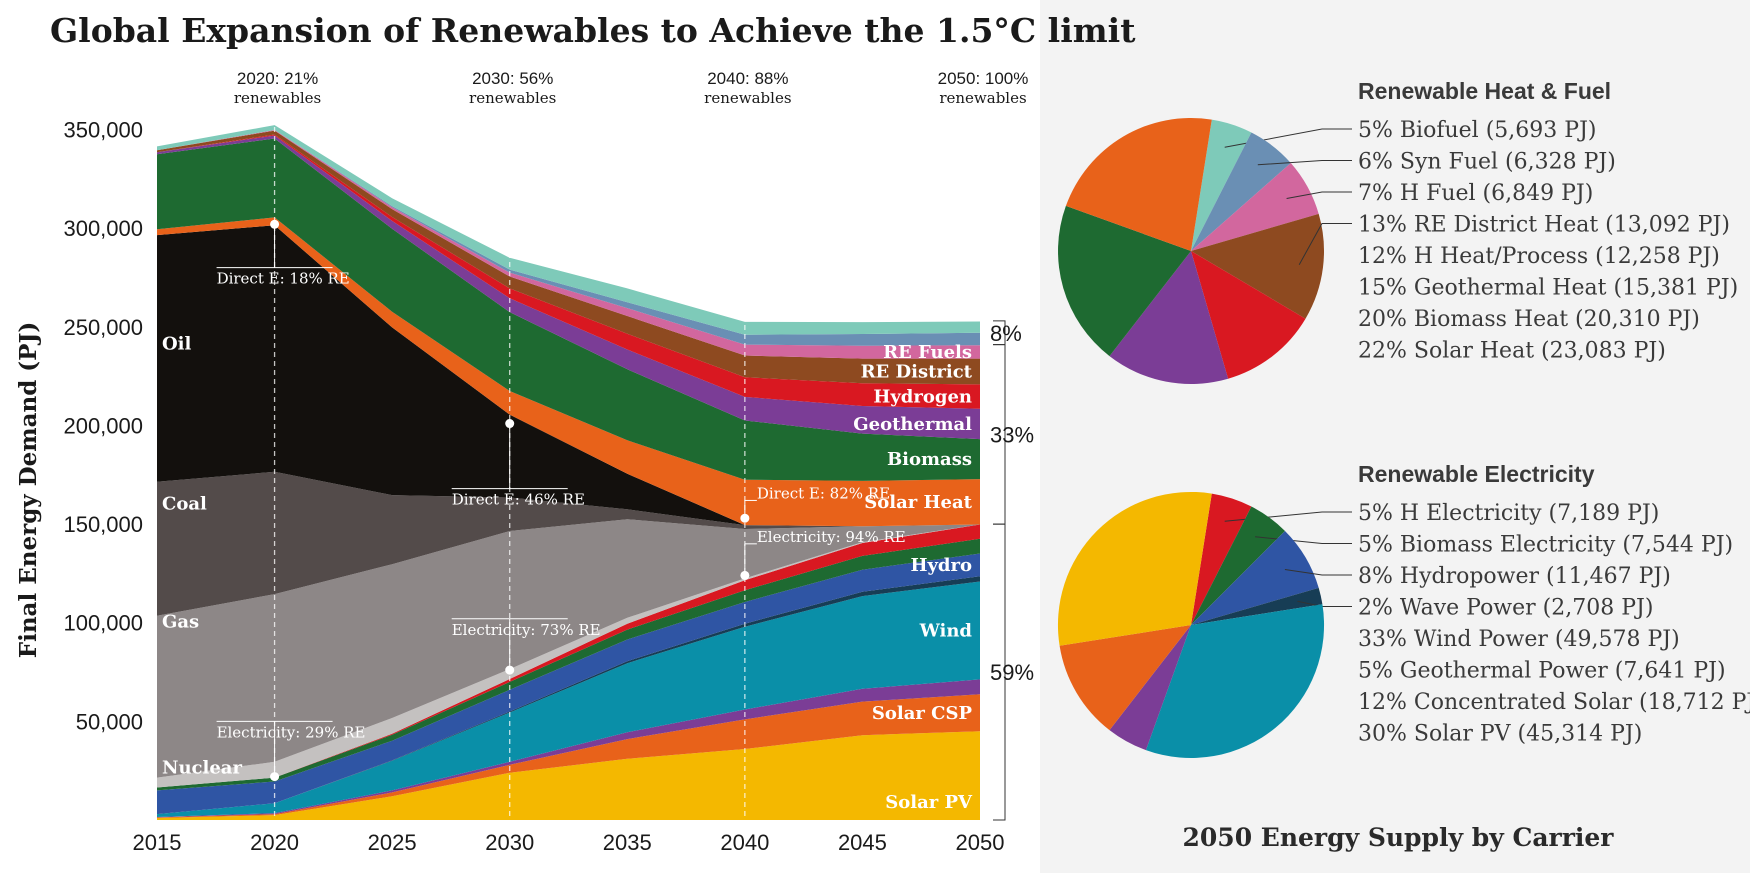 This screenshot has width=1750, height=873. Describe the element at coordinates (744, 842) in the screenshot. I see `x-tick-label: 2040` at that location.